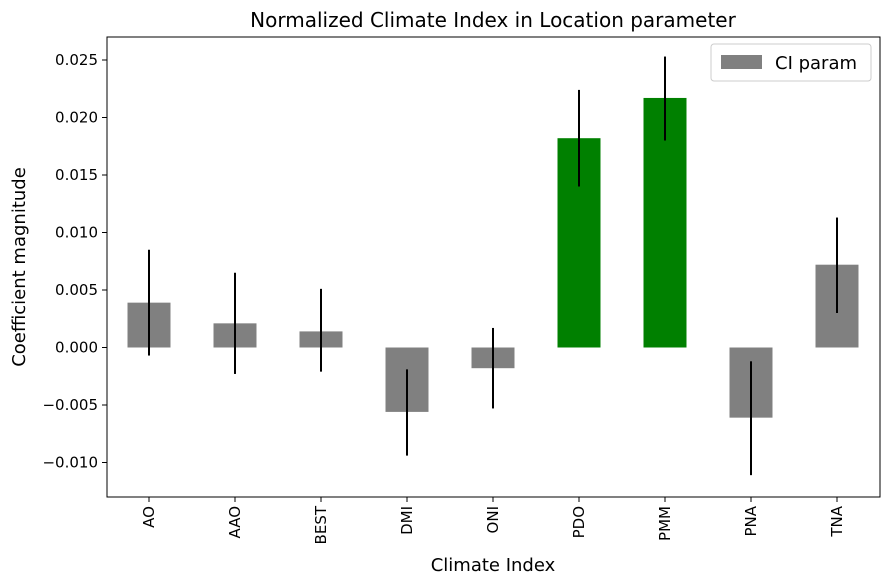 The image size is (891, 585). What do you see at coordinates (70, 463) in the screenshot?
I see `y-tick-label: −0.010` at bounding box center [70, 463].